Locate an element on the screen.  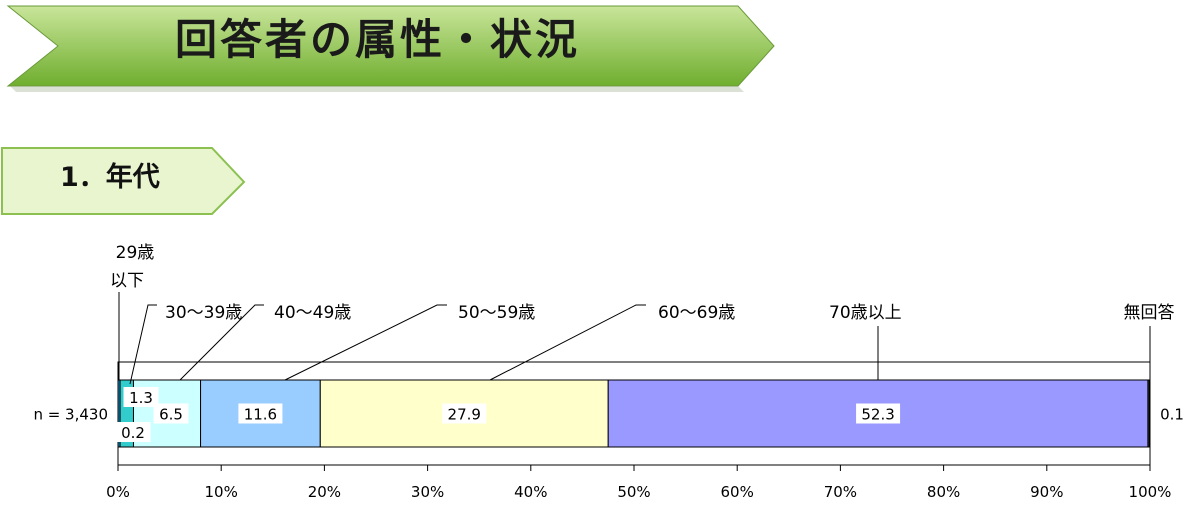
category-label-29-line2: 以下 is located at coordinates (127, 281).